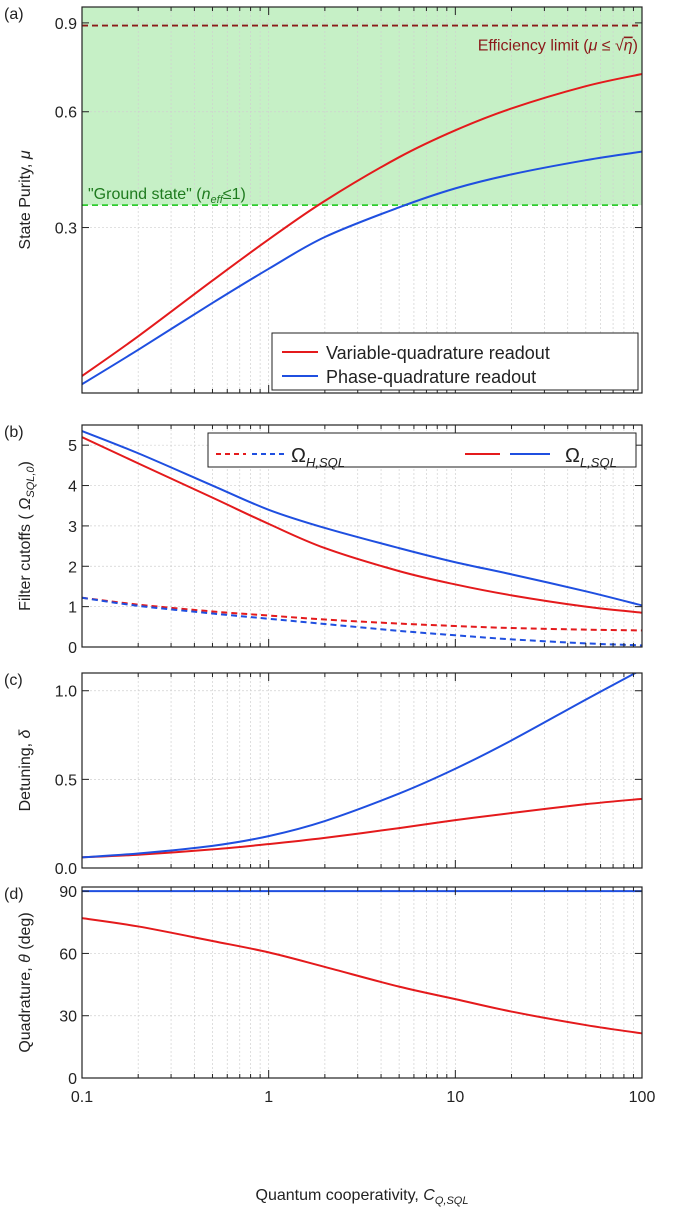 This screenshot has width=691, height=1214. What do you see at coordinates (362, 1197) in the screenshot?
I see `x-axis-label: Quantum cooperativity, CQ,SQL` at bounding box center [362, 1197].